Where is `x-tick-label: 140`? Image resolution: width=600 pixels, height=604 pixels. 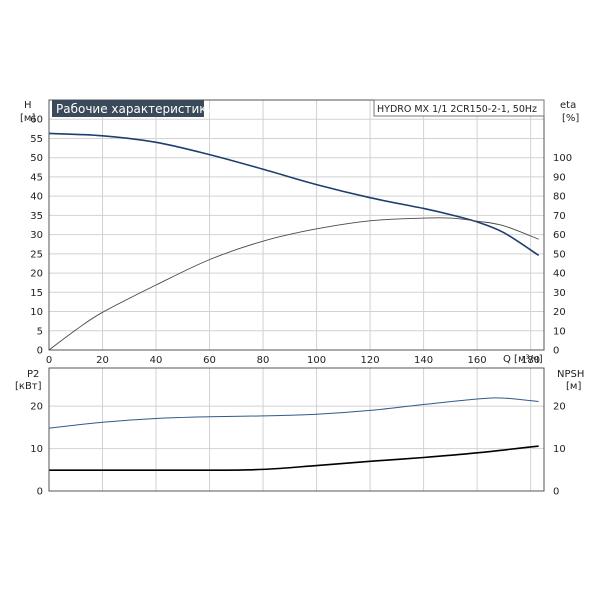
x-tick-label: 140 is located at coordinates (423, 360).